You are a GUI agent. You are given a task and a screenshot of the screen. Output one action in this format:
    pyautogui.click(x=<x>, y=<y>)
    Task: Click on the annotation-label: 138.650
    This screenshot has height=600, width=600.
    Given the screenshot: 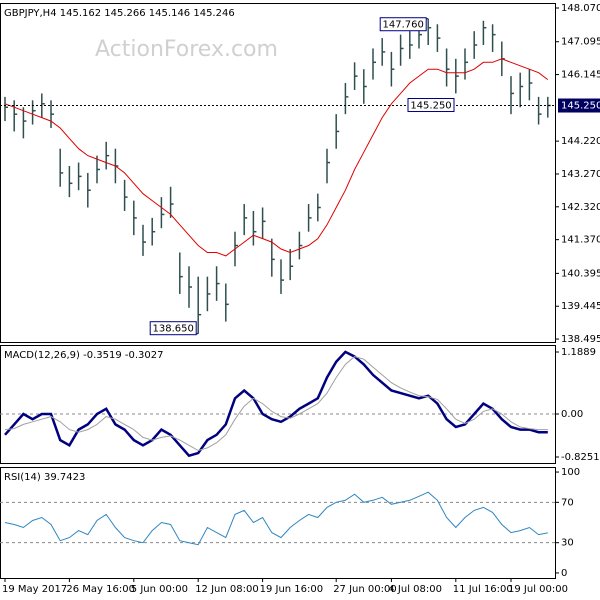 What is the action you would take?
    pyautogui.click(x=173, y=329)
    